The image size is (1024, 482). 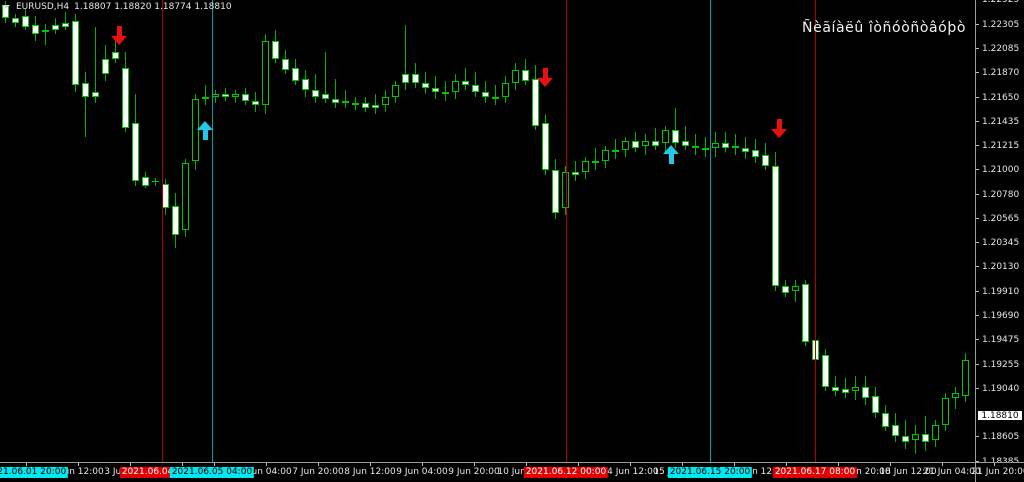 What do you see at coordinates (566, 472) in the screenshot?
I see `time-axis-label: 2021.06.12 00:00` at bounding box center [566, 472].